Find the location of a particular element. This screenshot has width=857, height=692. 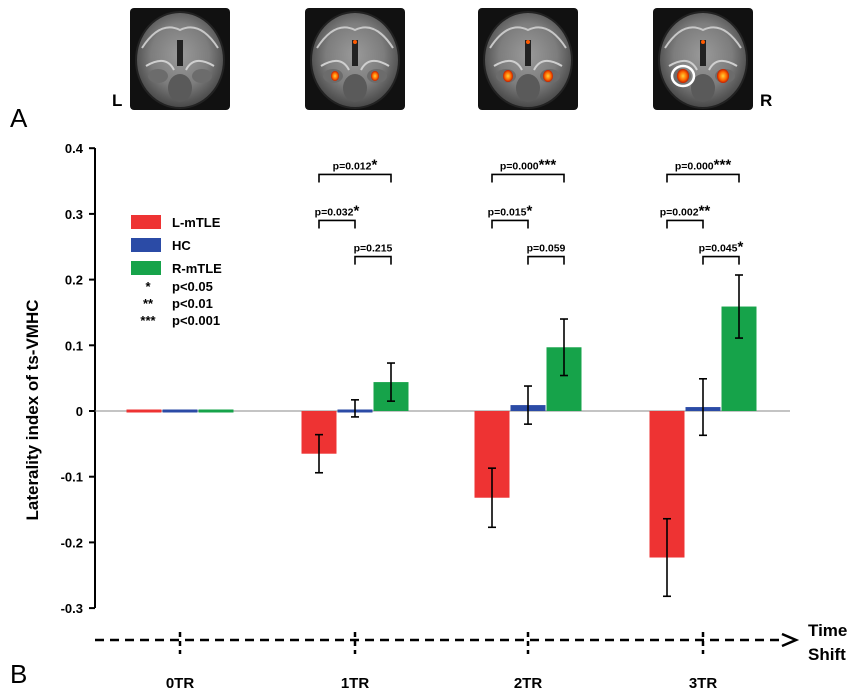

significance-threshold: p<0.01 is located at coordinates (192, 303).